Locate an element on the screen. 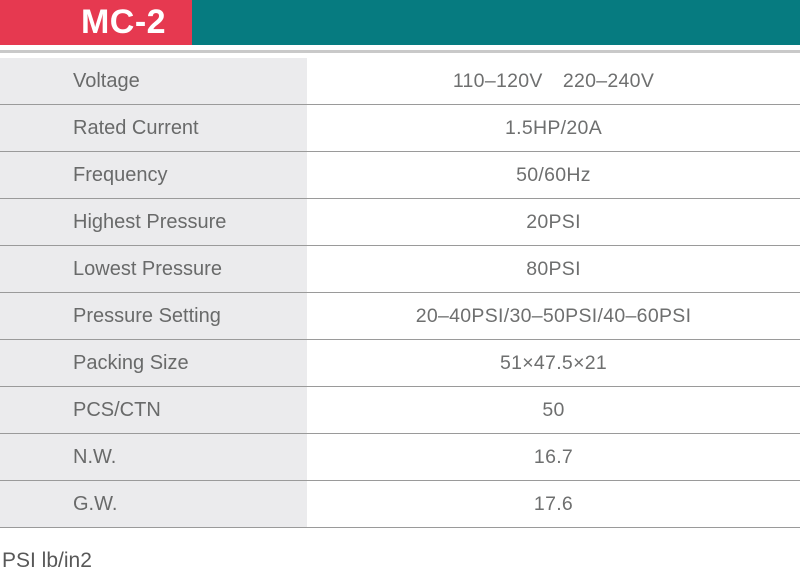 The width and height of the screenshot is (800, 579). table-row-pcs-ctn: PCS/CTN 50 is located at coordinates (400, 410).